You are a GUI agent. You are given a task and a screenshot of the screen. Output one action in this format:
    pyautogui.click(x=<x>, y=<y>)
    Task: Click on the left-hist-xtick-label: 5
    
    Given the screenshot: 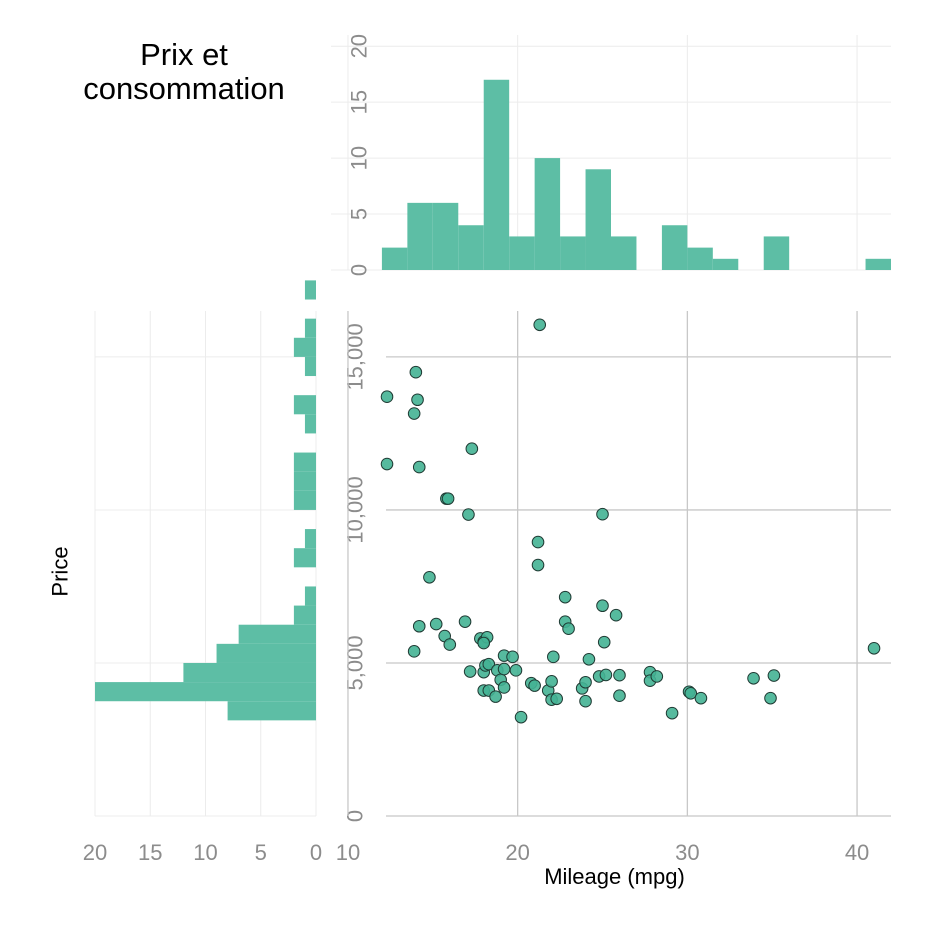 What is the action you would take?
    pyautogui.click(x=261, y=852)
    